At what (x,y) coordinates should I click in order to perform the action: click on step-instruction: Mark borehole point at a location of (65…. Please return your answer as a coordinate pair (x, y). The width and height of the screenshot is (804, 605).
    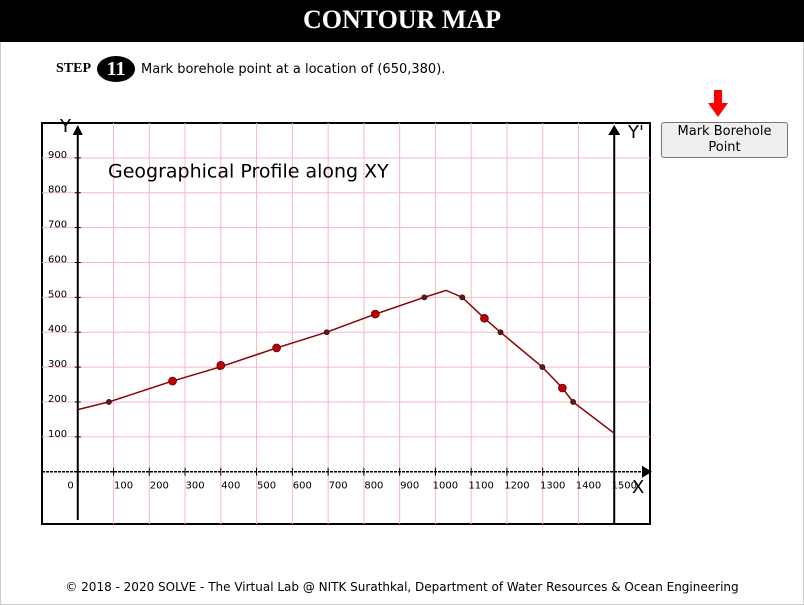
    Looking at the image, I should click on (293, 69).